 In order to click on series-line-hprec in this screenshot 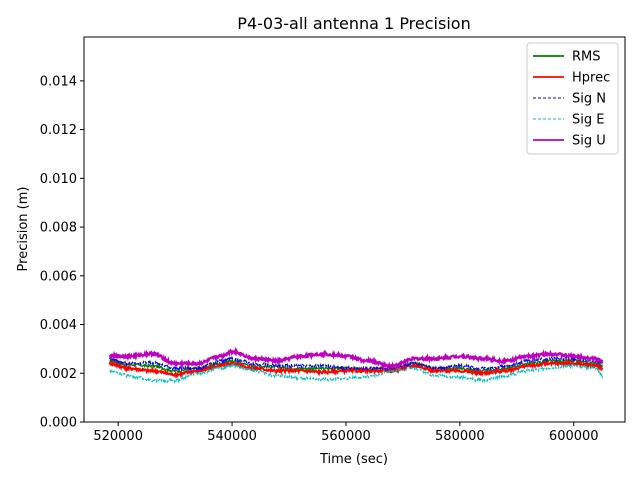, I will do `click(356, 368)`.